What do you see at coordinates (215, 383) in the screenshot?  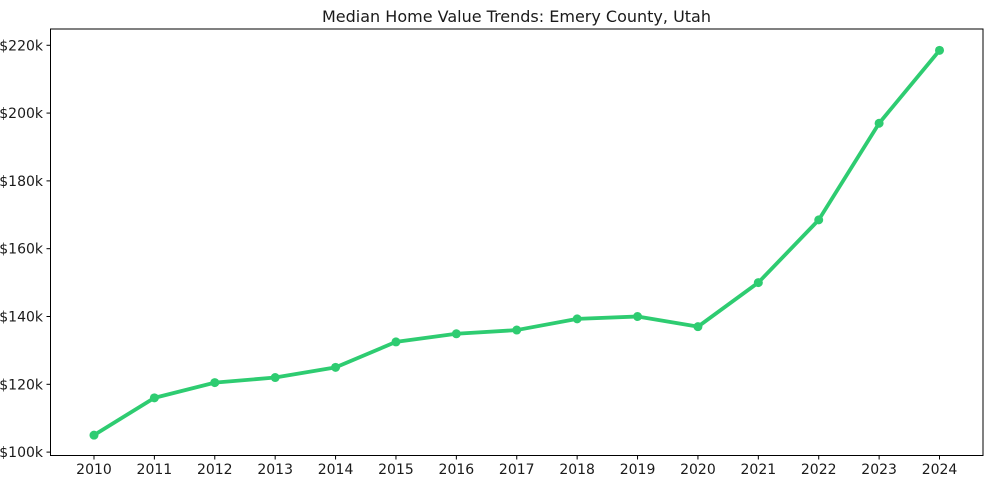 I see `data-point-2012` at bounding box center [215, 383].